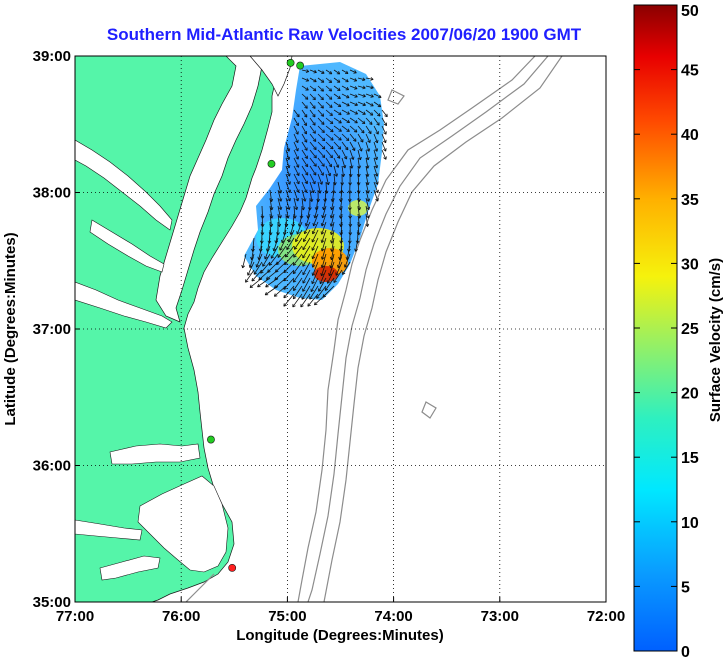 The image size is (724, 659). I want to click on james-river, so click(124, 305).